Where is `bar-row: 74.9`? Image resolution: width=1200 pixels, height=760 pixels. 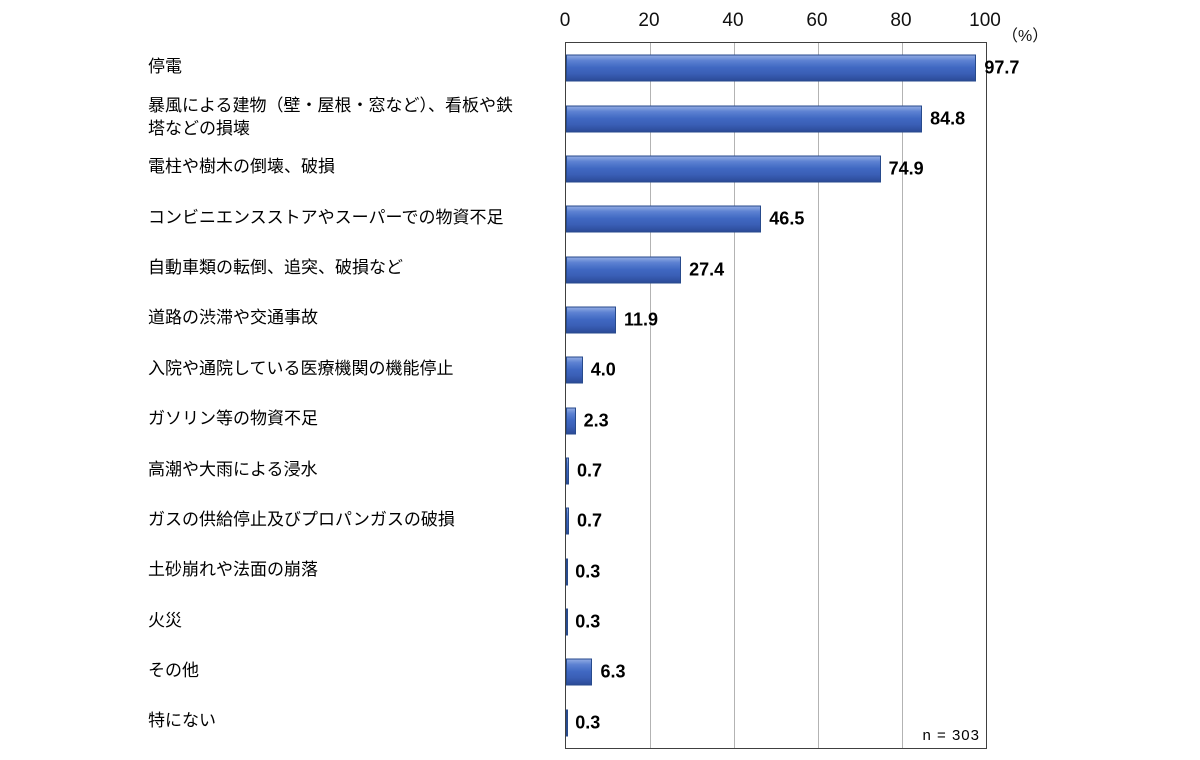
bar-row: 74.9 is located at coordinates (776, 169).